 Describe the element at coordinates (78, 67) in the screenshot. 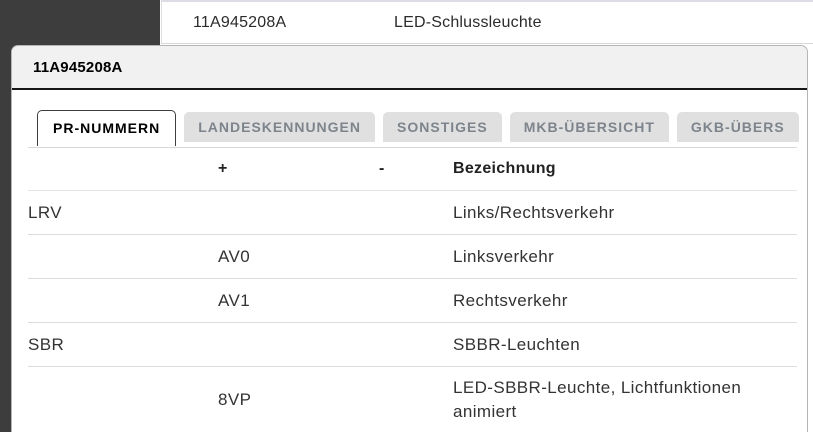

I see `panel-title: 11A945208A` at that location.